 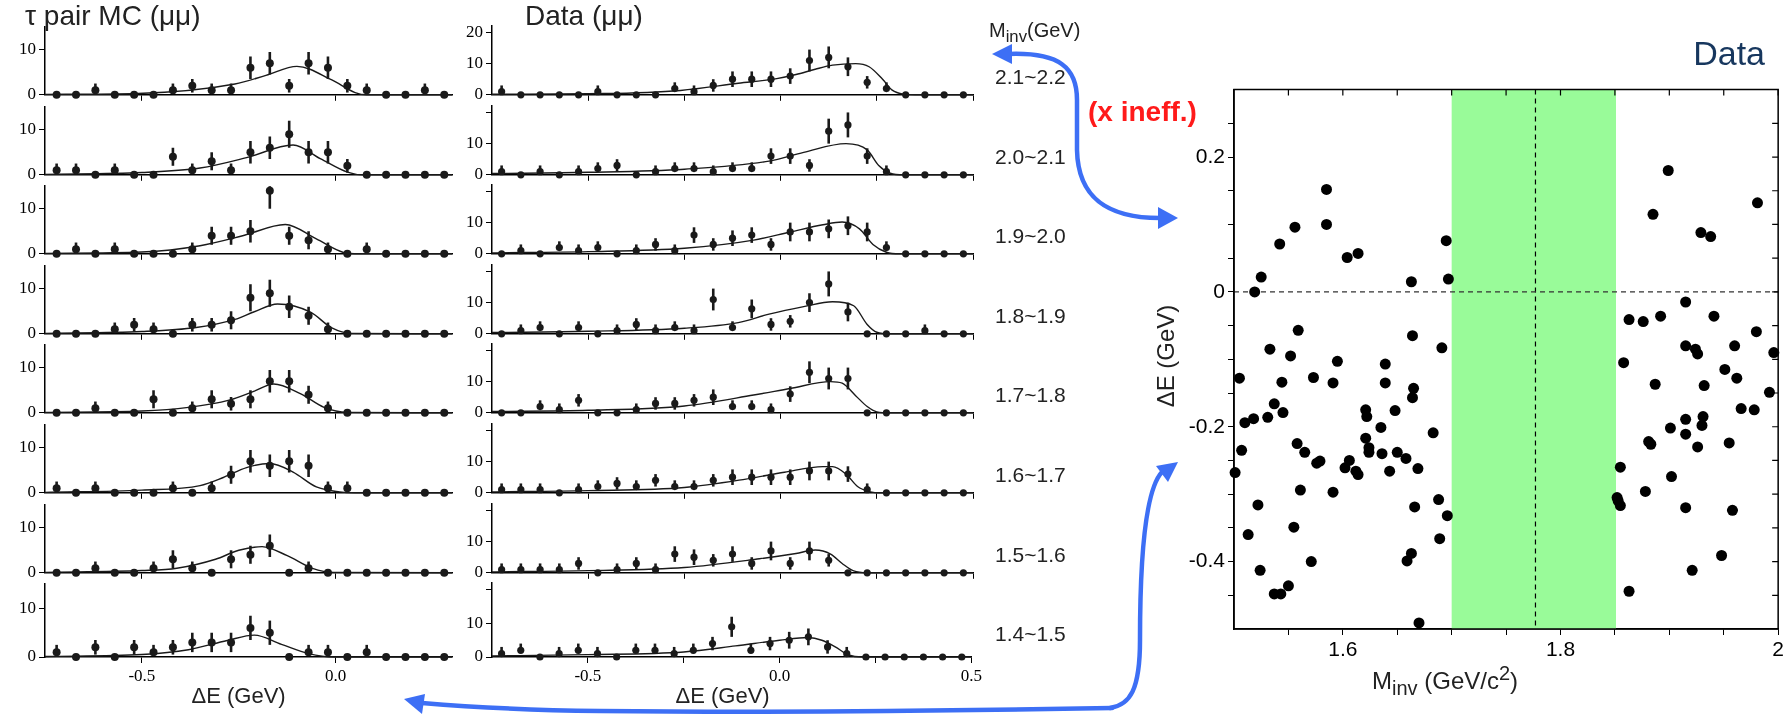 What do you see at coordinates (1206, 425) in the screenshot?
I see `y-tick-label: -0.2` at bounding box center [1206, 425].